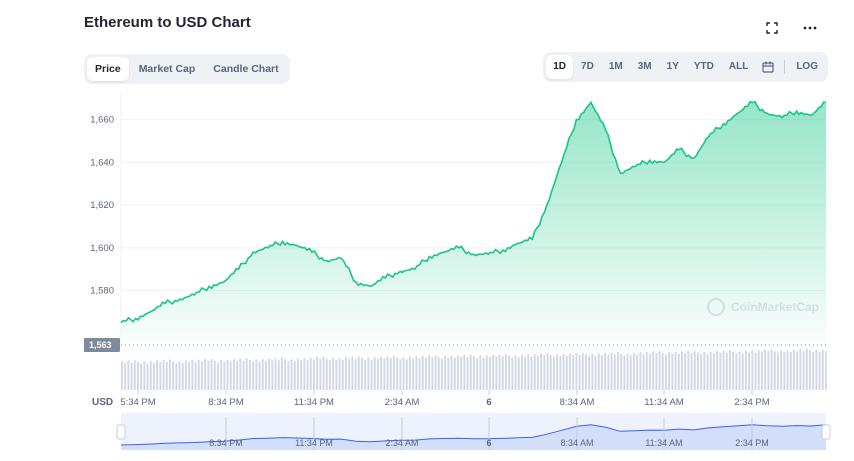 The height and width of the screenshot is (461, 854). I want to click on y-tick-label: 1,660, so click(102, 120).